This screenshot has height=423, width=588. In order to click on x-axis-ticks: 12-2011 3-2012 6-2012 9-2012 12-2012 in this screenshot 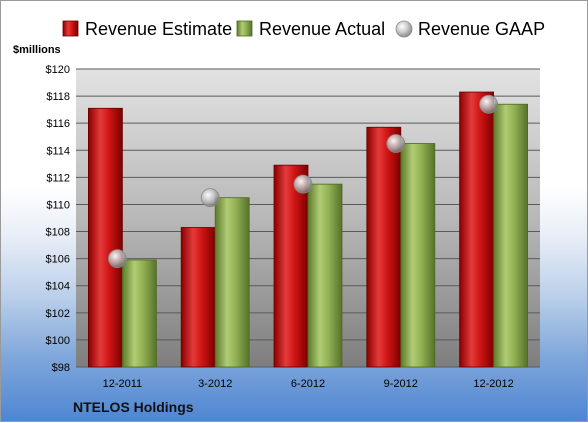, I will do `click(308, 384)`.